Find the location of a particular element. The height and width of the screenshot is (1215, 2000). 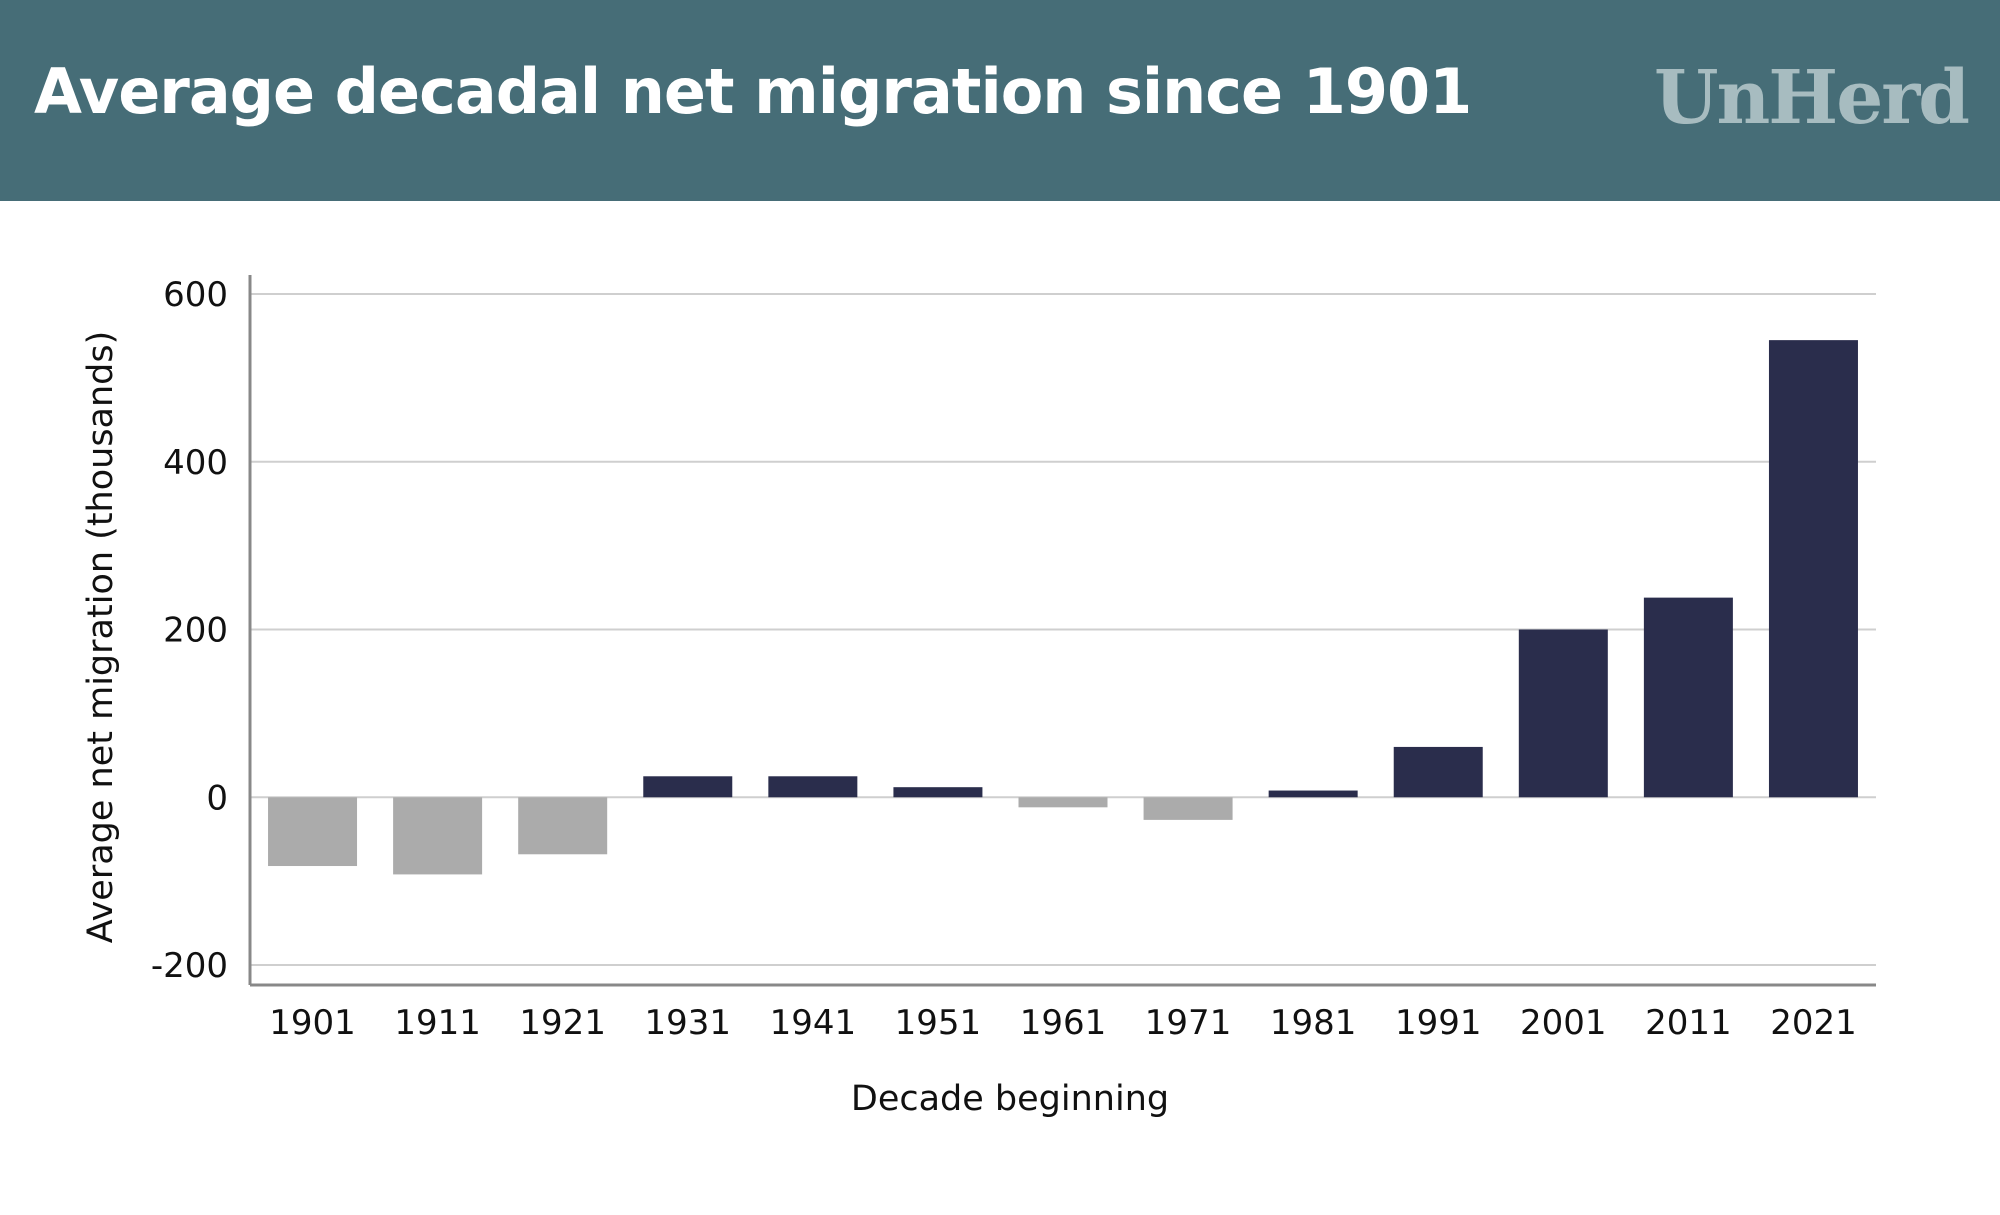

y-axis-label: Average net migration (thousands) is located at coordinates (101, 637).